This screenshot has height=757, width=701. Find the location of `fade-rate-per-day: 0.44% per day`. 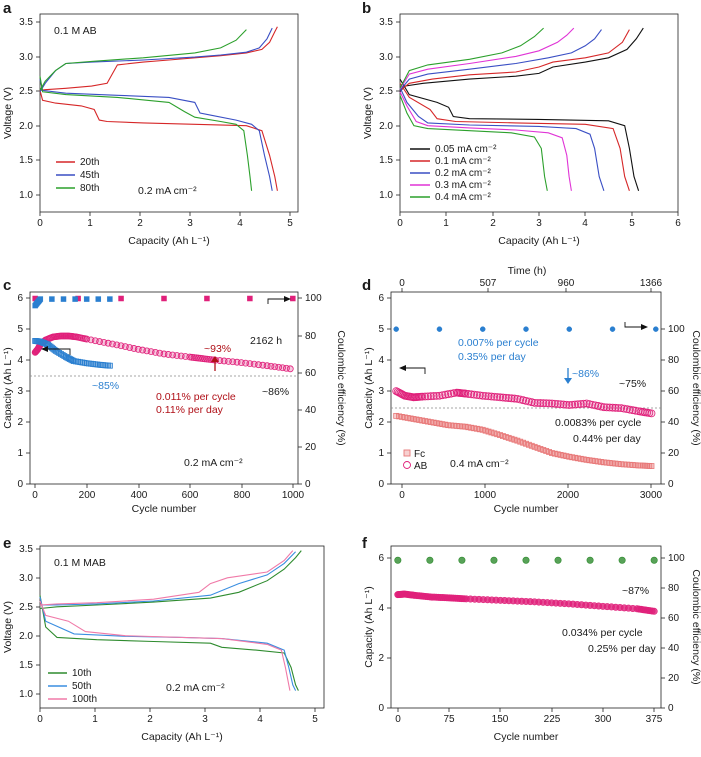

fade-rate-per-day: 0.44% per day is located at coordinates (607, 439).